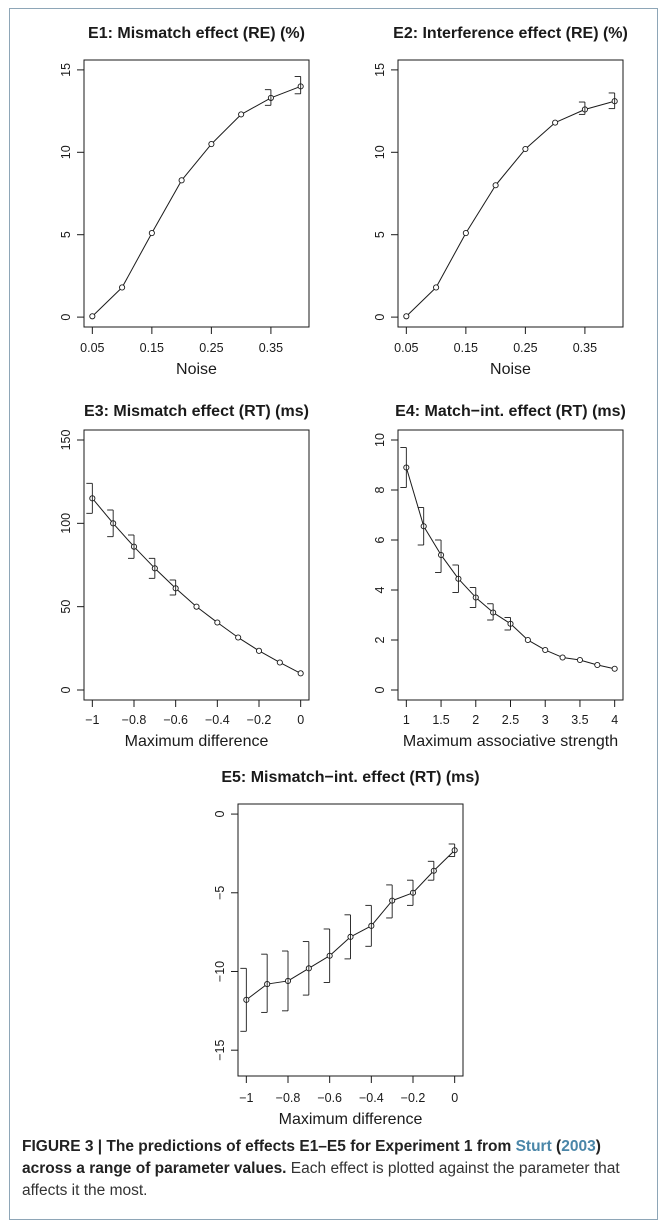 This screenshot has width=669, height=1232. Describe the element at coordinates (175, 720) in the screenshot. I see `x-tick-label: −0.6` at that location.